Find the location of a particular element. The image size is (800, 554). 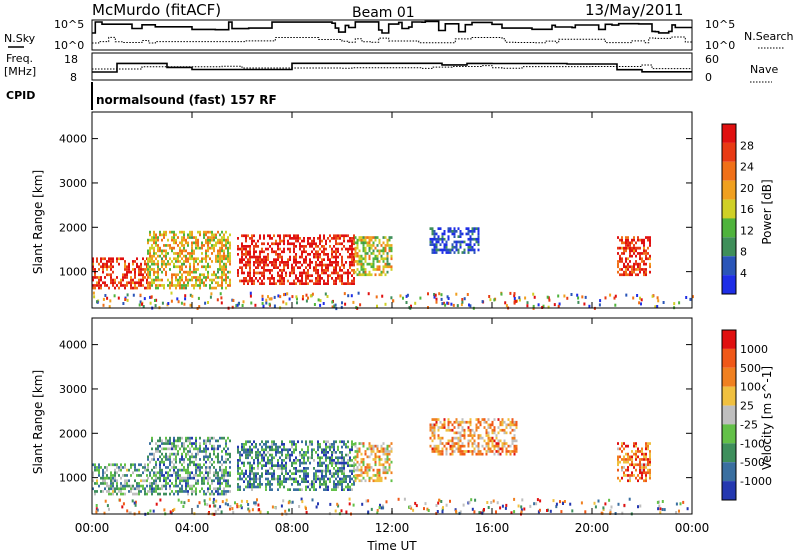

freq-label-line2: [MHz] is located at coordinates (20, 71).